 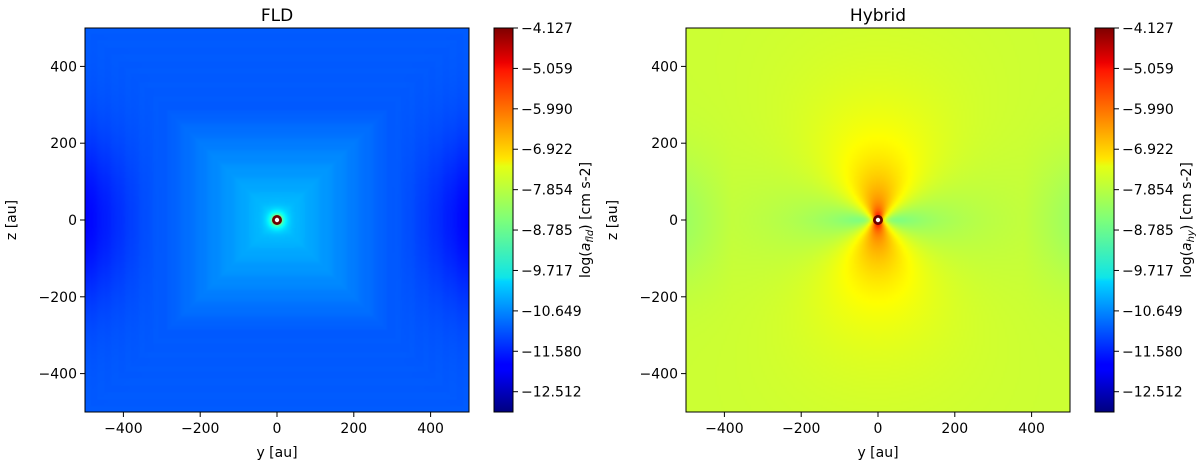 What do you see at coordinates (1188, 220) in the screenshot?
I see `hybrid-colorbar-label: log(ahy) [cm s-2]` at bounding box center [1188, 220].